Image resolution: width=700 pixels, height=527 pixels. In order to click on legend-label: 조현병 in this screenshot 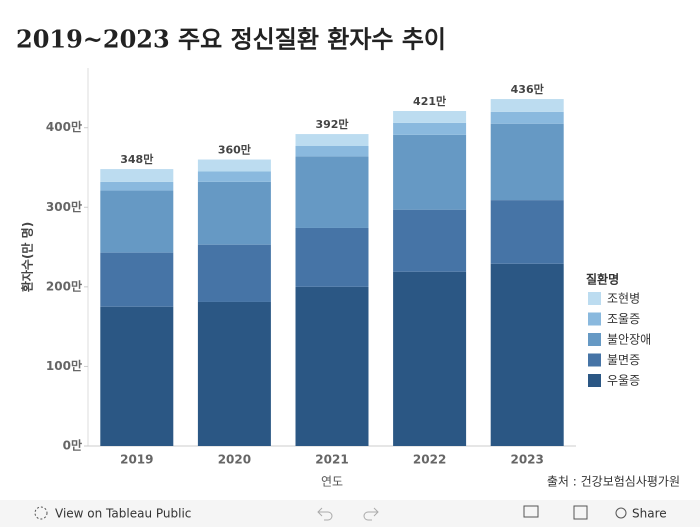, I will do `click(623, 299)`.